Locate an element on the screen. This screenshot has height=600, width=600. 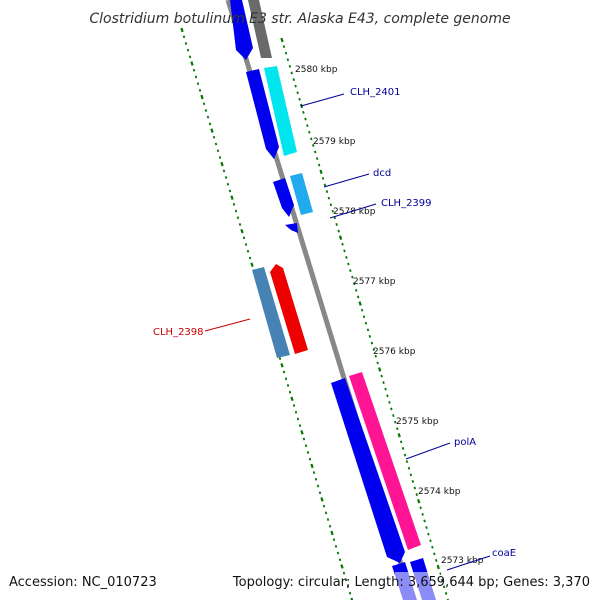
cds-block-clh2401-cyan is located at coordinates (280, 111).